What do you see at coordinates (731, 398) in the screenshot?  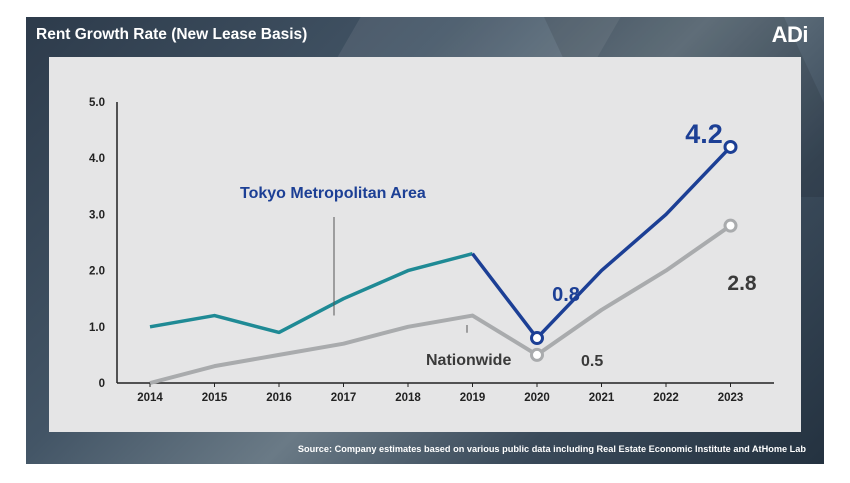 I see `x-tick-label: 2023` at bounding box center [731, 398].